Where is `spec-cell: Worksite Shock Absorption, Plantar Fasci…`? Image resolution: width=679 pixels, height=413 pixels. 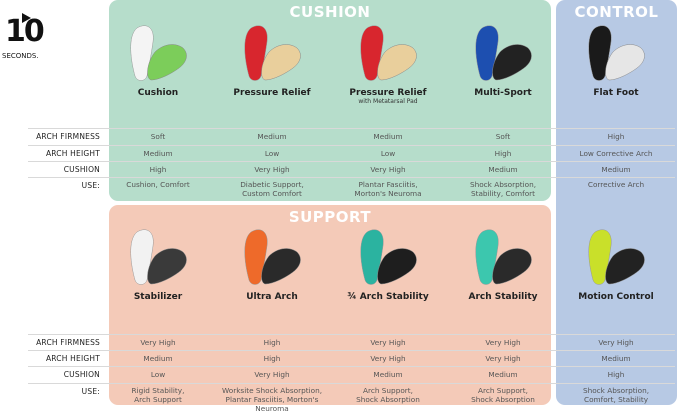
spec-cell: Worksite Shock Absorption, Plantar Fasci… is located at coordinates (272, 399).